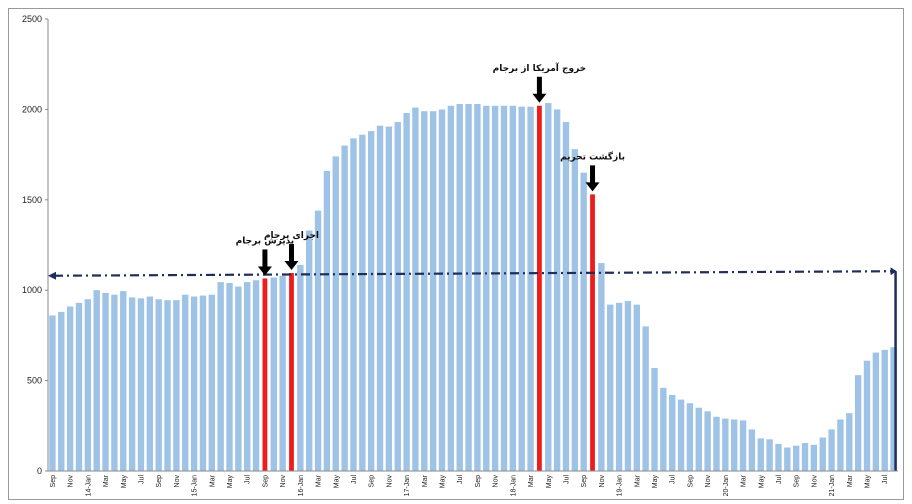  Describe the element at coordinates (32, 290) in the screenshot. I see `y-tick-label: 1000` at that location.